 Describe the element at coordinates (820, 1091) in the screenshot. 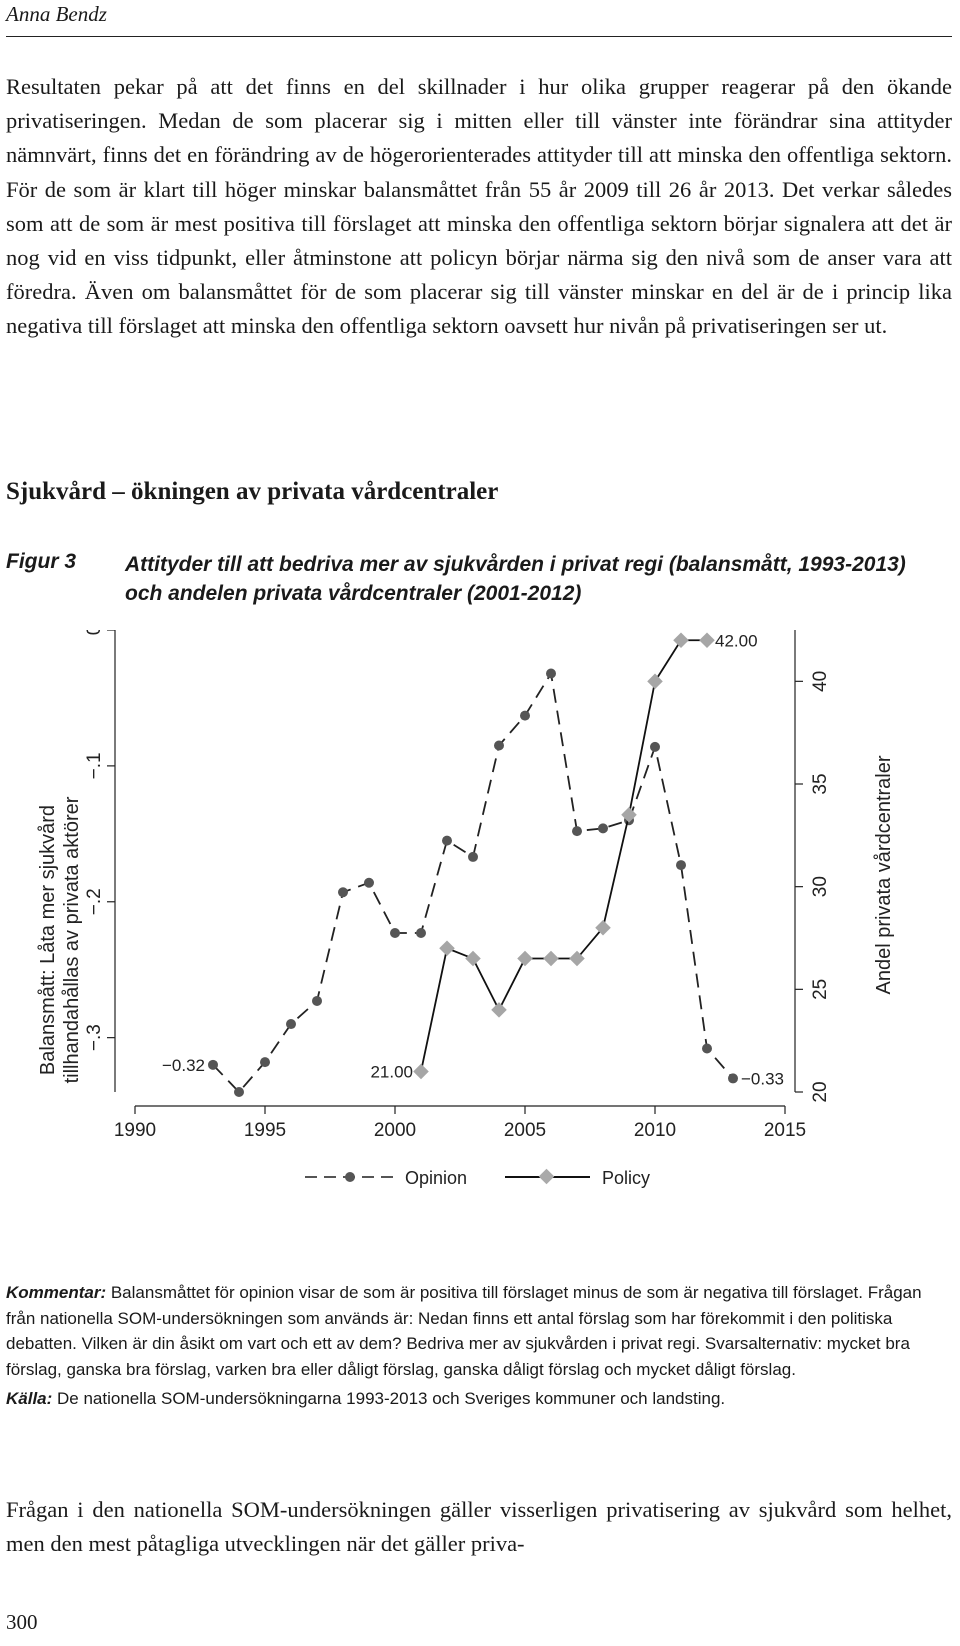

I see `y-right-tick-label: 20` at that location.